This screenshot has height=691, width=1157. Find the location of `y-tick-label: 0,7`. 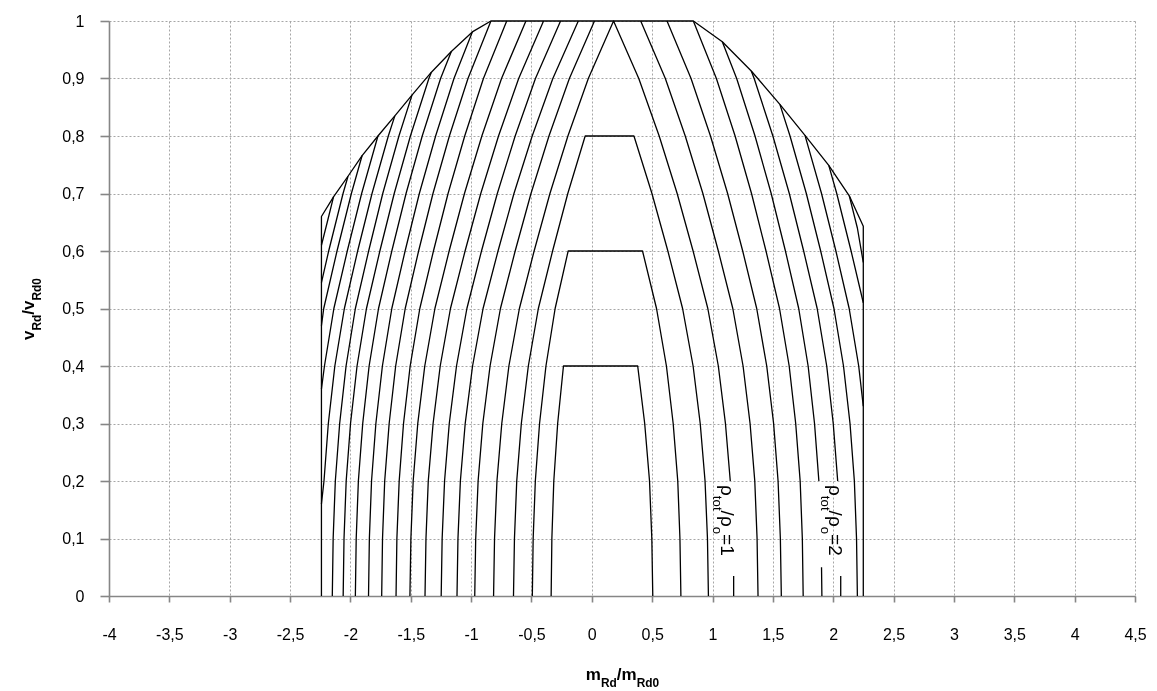

y-tick-label: 0,7 is located at coordinates (73, 193).